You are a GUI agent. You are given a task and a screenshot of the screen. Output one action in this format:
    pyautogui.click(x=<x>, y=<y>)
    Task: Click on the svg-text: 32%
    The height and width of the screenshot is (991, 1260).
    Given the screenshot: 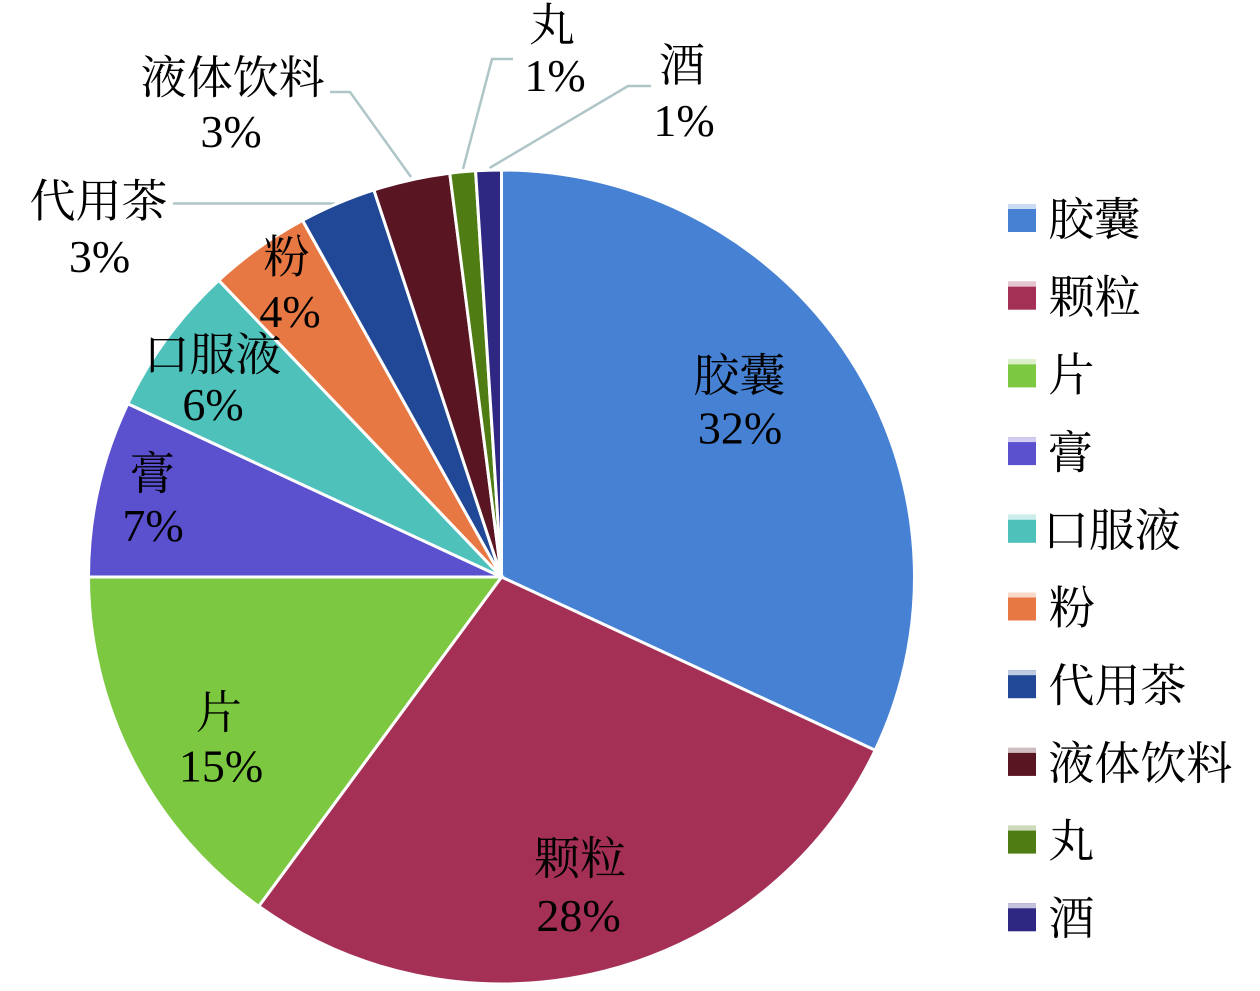 What is the action you would take?
    pyautogui.click(x=740, y=428)
    